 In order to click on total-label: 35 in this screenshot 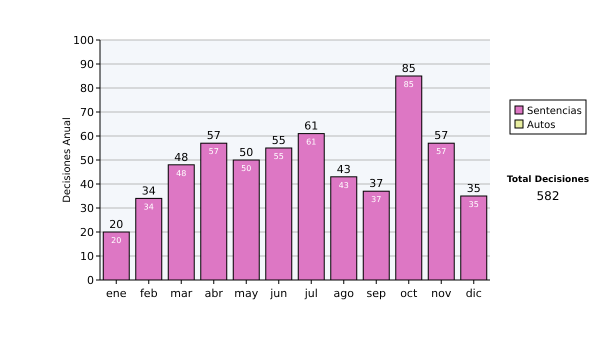, I will do `click(473, 188)`.